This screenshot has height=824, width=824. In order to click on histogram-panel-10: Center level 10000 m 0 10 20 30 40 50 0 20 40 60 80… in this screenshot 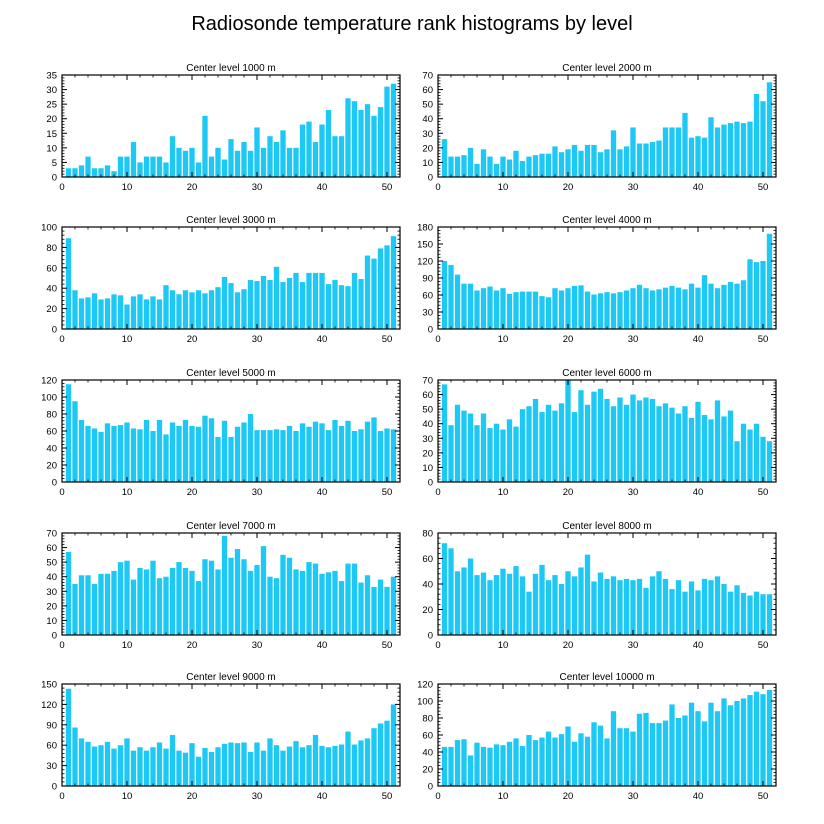, I will do `click(597, 737)`.